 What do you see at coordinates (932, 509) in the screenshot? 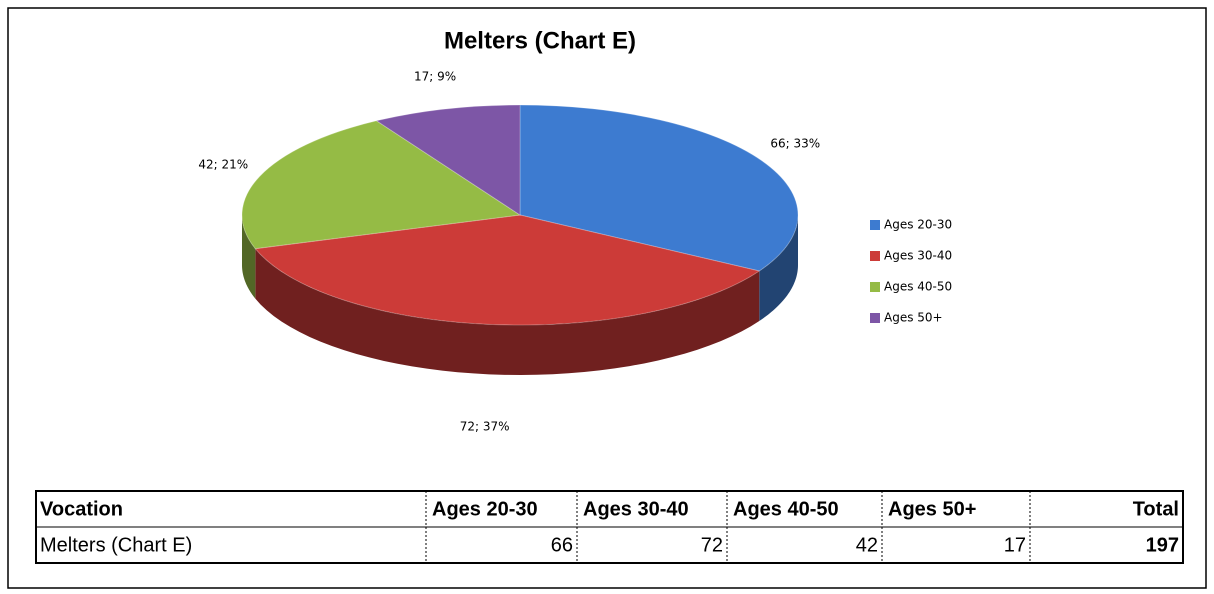
I see `table-header: Ages 50+` at bounding box center [932, 509].